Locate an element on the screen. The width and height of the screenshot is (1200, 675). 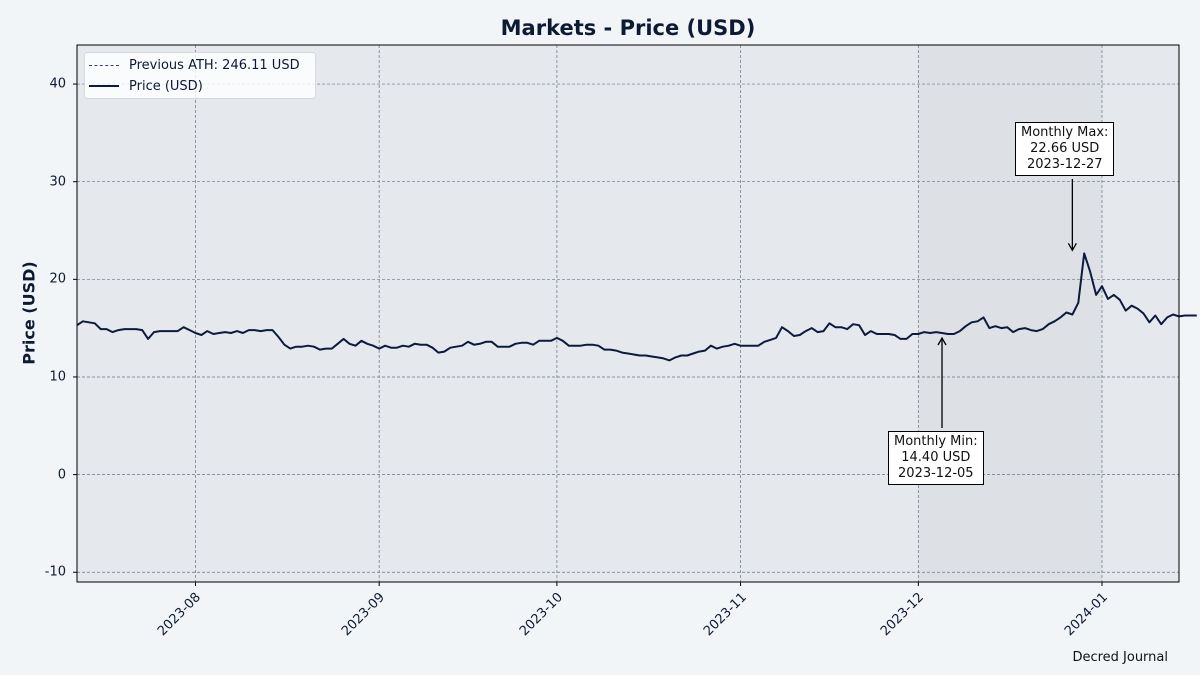
y-tick-label: 10 is located at coordinates (57, 377).